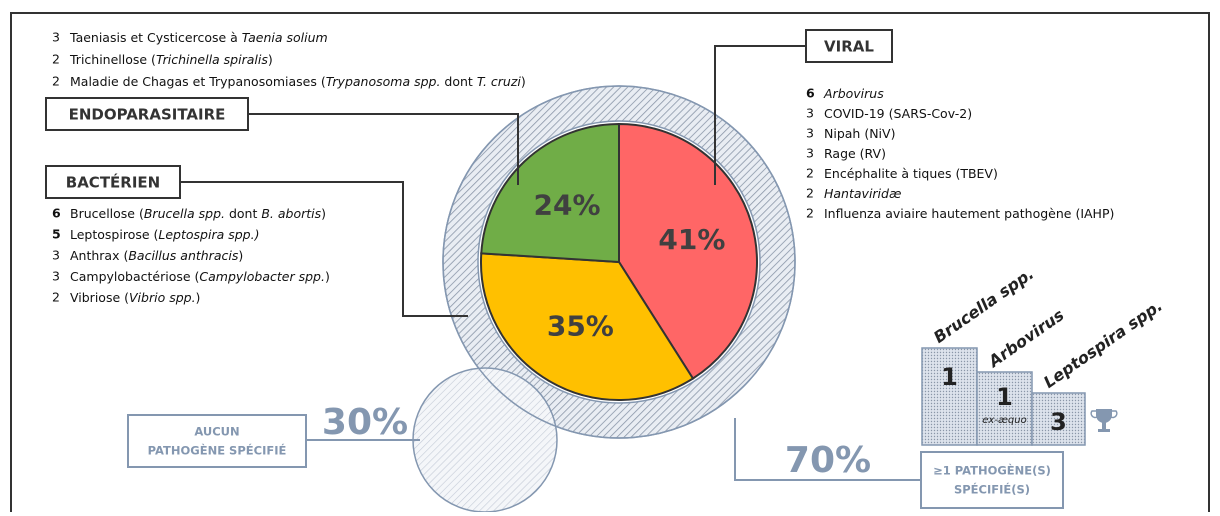  What do you see at coordinates (1004, 420) in the screenshot?
I see `podium-note: ex-æquo` at bounding box center [1004, 420].